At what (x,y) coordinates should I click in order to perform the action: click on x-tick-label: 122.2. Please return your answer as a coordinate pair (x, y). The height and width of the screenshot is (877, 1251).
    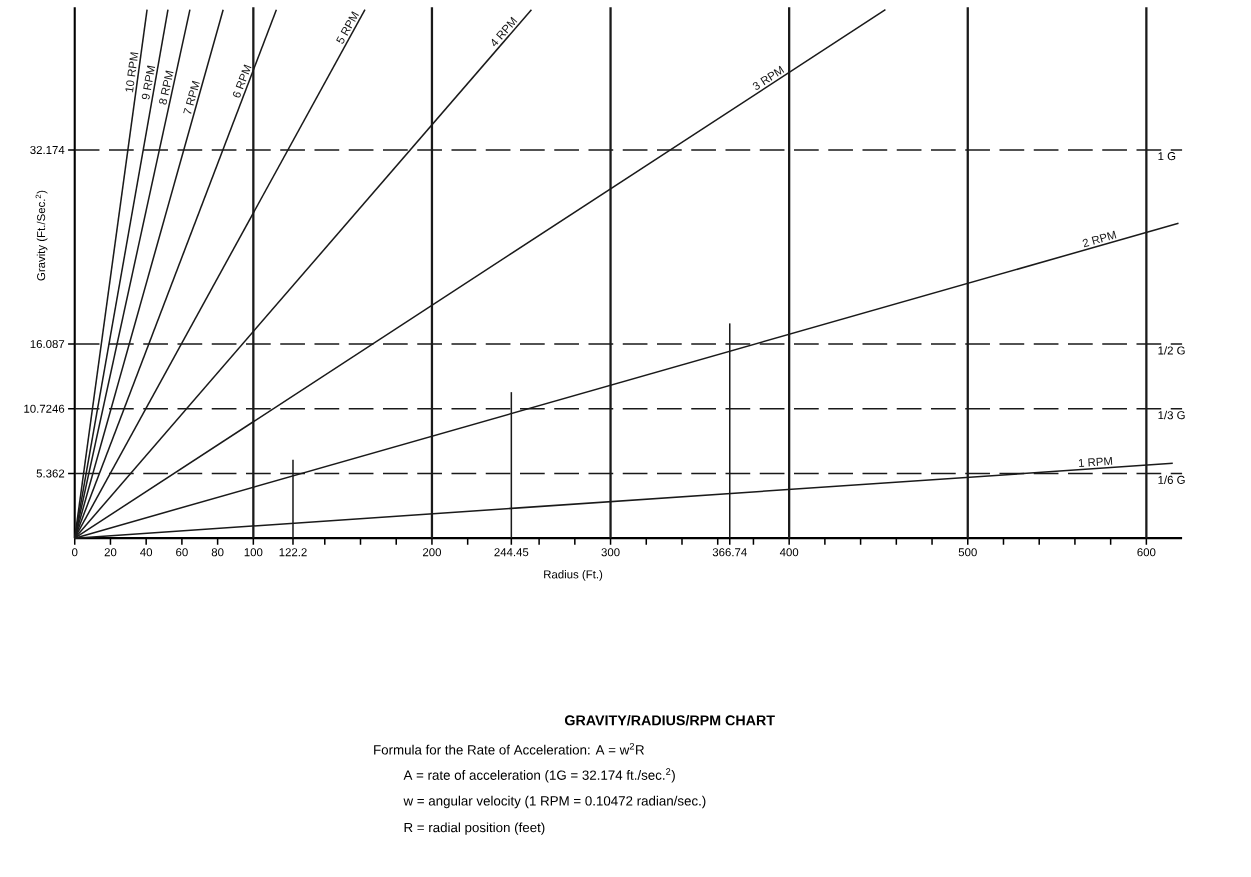
    Looking at the image, I should click on (293, 552).